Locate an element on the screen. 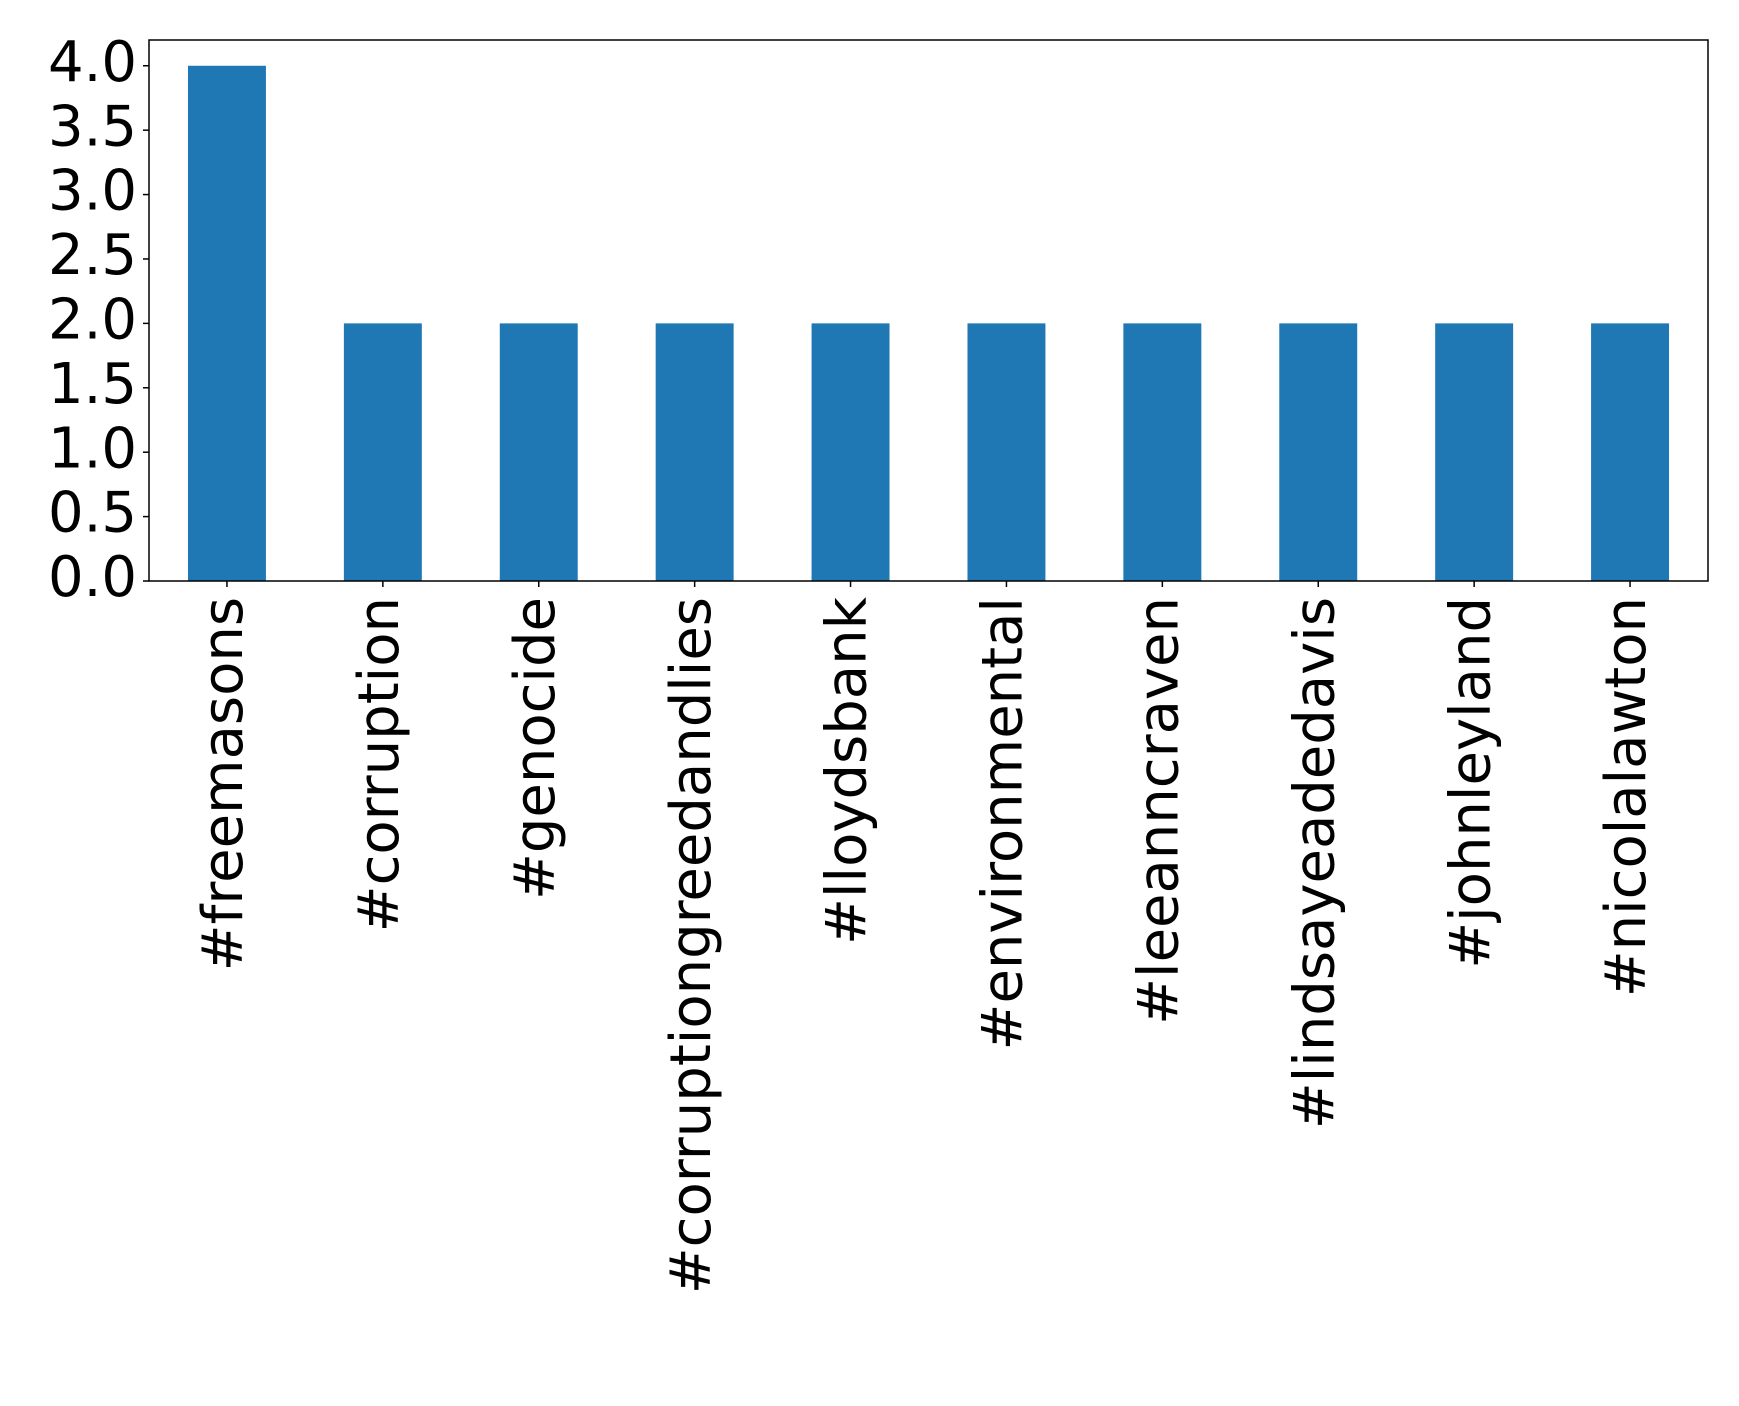 This screenshot has height=1406, width=1739. x-tick-label: #lloydsbank is located at coordinates (847, 770).